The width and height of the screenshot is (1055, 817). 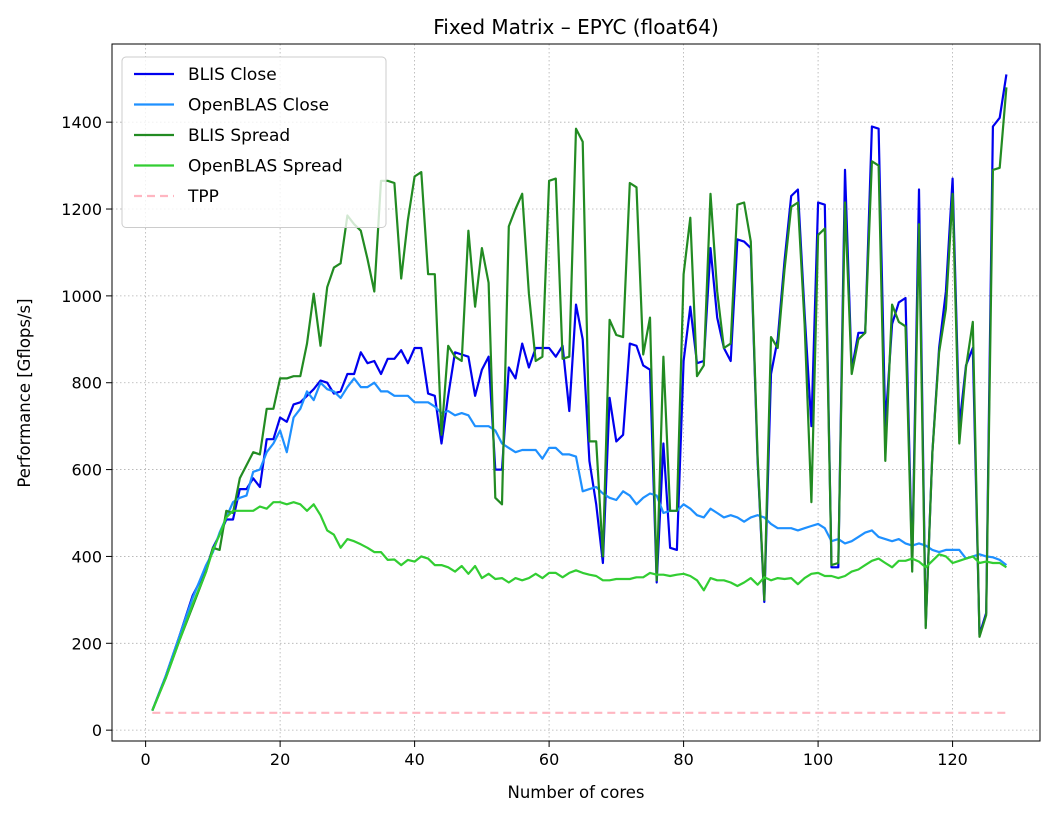 I want to click on legend-label: BLIS Spread, so click(x=239, y=136).